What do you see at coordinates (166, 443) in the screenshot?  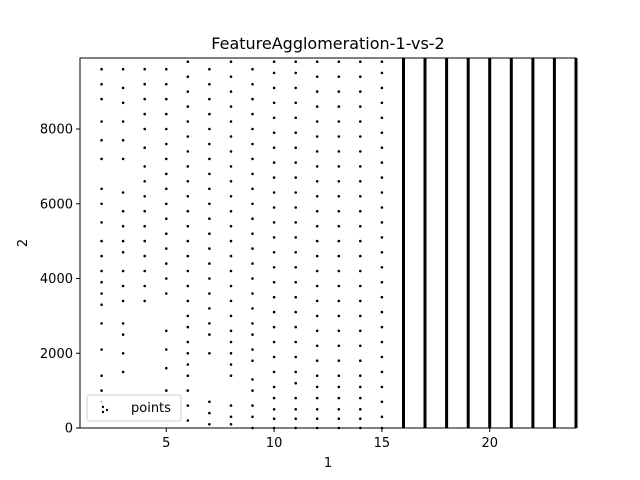 I see `x-tick-label: 5` at bounding box center [166, 443].